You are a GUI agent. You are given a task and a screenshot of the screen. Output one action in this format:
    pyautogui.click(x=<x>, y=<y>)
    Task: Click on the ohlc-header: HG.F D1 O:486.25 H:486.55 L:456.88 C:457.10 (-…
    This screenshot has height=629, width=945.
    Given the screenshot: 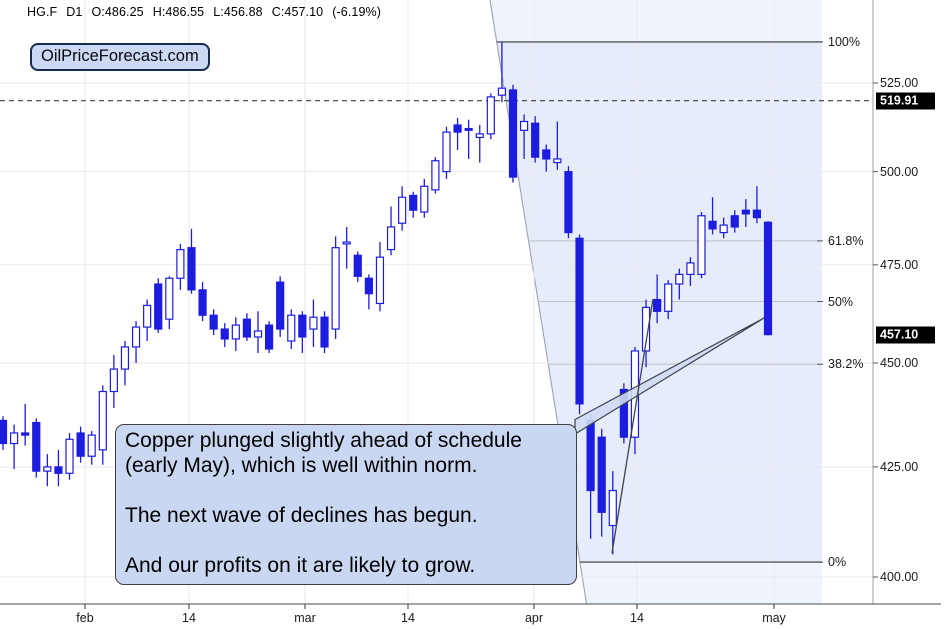 What is the action you would take?
    pyautogui.click(x=208, y=12)
    